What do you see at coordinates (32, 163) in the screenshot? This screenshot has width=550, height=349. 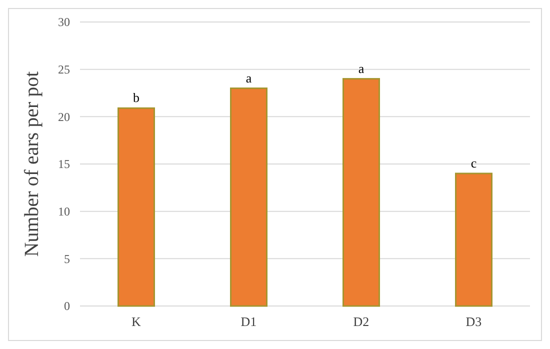 I see `y-axis-title: Number of ears per pot` at bounding box center [32, 163].